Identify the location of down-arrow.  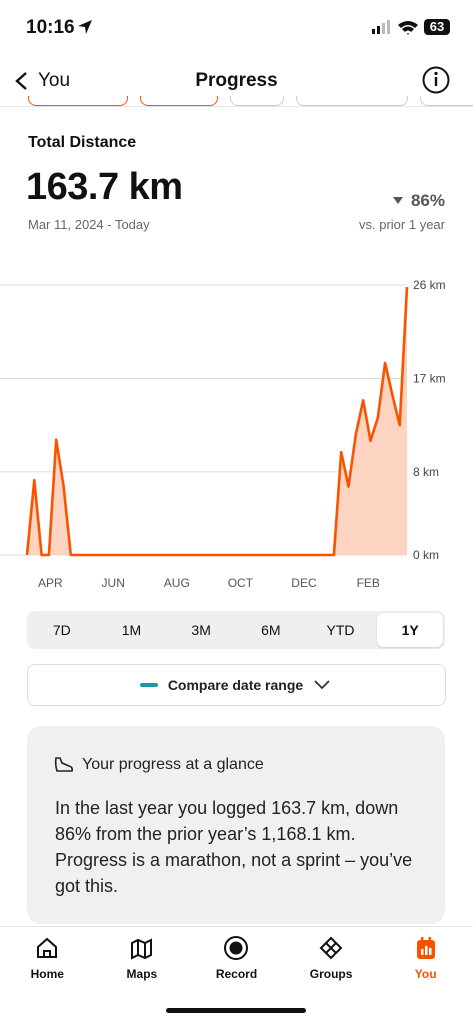
(397, 200).